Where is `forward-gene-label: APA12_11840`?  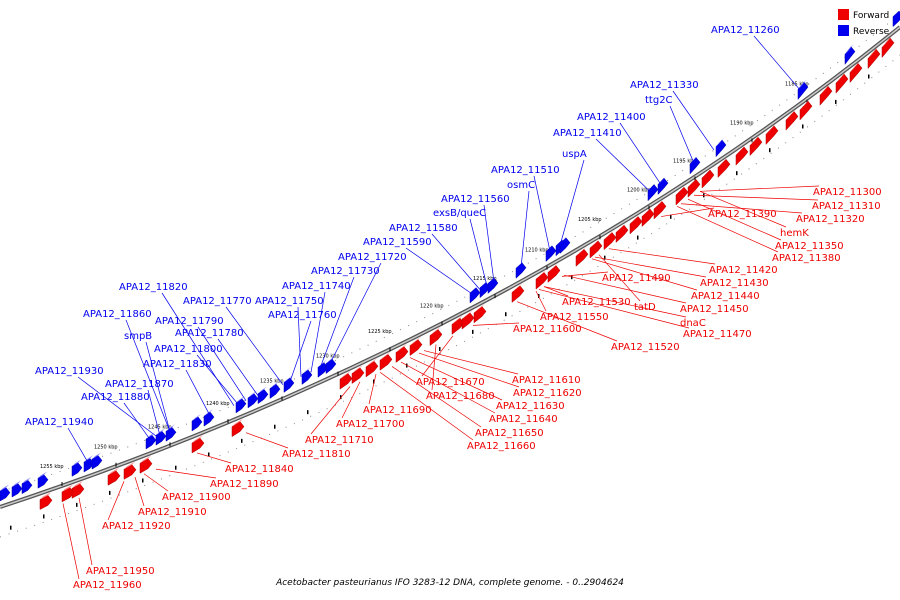
forward-gene-label: APA12_11840 is located at coordinates (259, 469).